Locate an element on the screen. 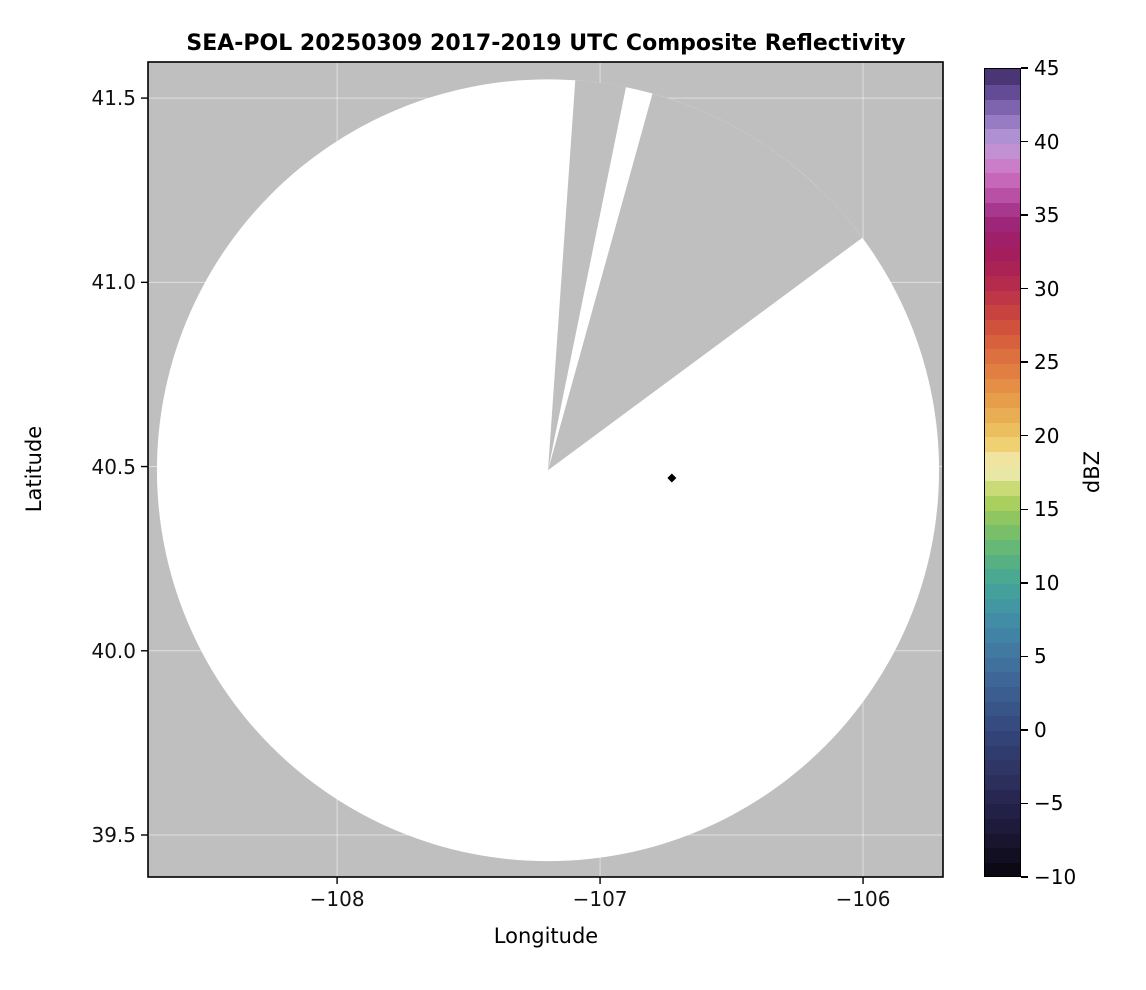 This screenshot has height=990, width=1146. colorbar-tick-label: 20 is located at coordinates (1047, 435).